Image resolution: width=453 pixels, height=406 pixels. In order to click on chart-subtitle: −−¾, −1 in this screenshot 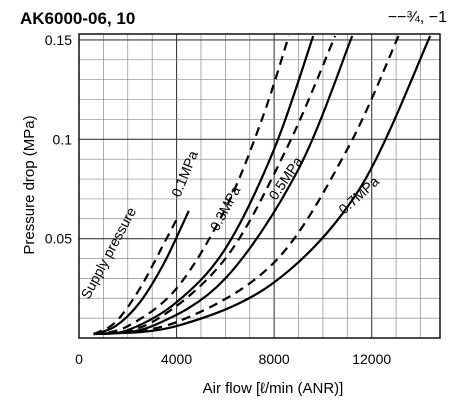, I will do `click(417, 17)`.